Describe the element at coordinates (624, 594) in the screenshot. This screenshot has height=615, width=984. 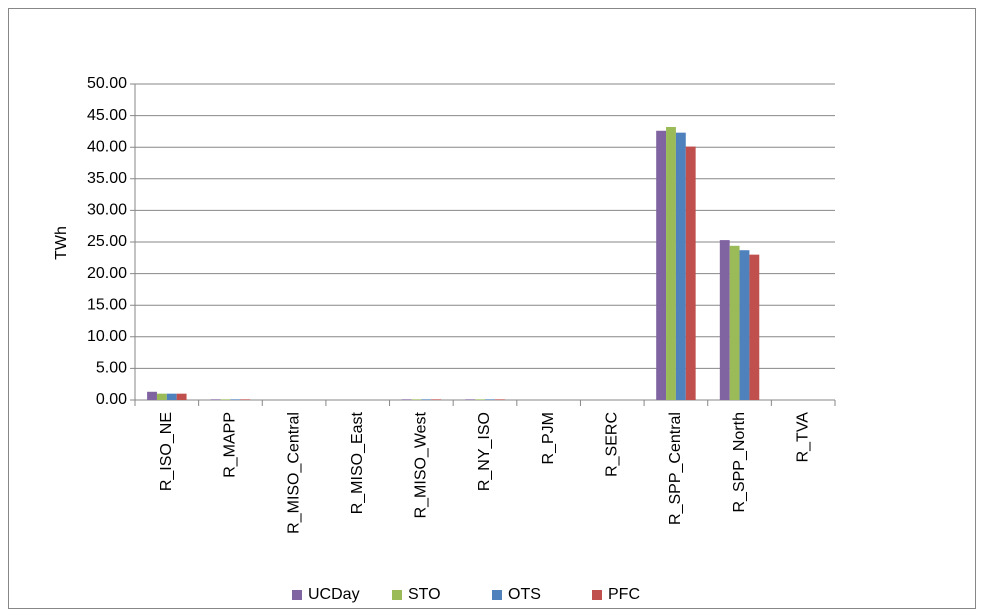
I see `legend-label: PFC` at that location.